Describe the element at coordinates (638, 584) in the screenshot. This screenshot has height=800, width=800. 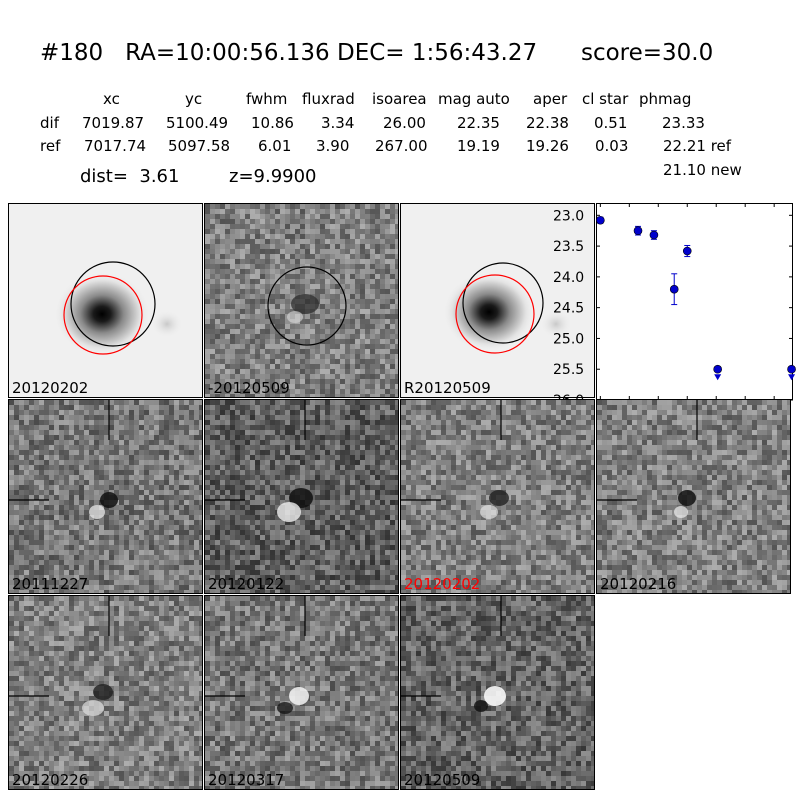
I see `stamp-label: 20120216` at that location.